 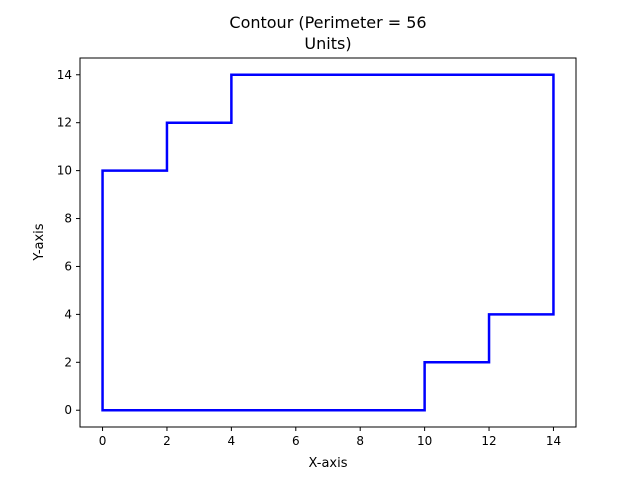 What do you see at coordinates (68, 266) in the screenshot?
I see `y-tick-label: 6` at bounding box center [68, 266].